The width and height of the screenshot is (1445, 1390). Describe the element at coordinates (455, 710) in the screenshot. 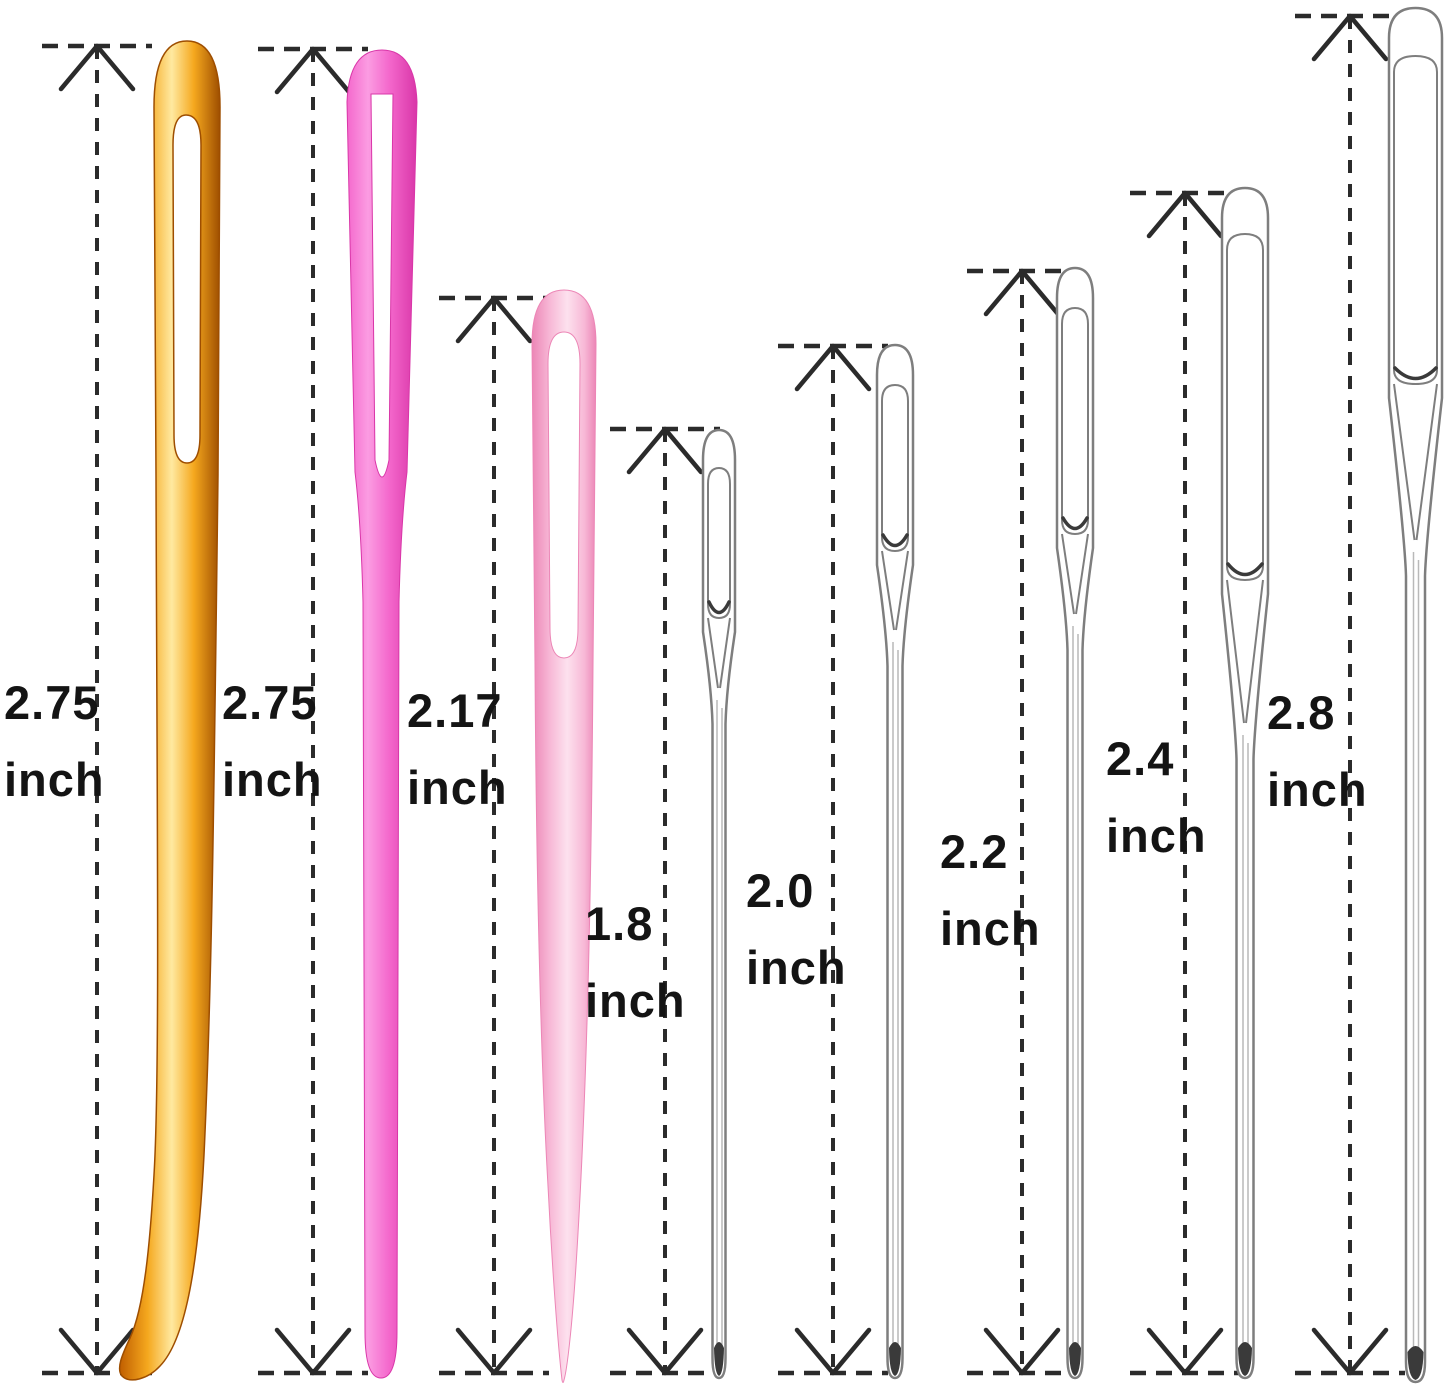

I see `dimension-value: 2.17` at that location.